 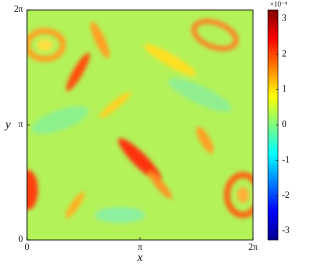 I want to click on colorbar-tick-label: -1, so click(x=286, y=159).